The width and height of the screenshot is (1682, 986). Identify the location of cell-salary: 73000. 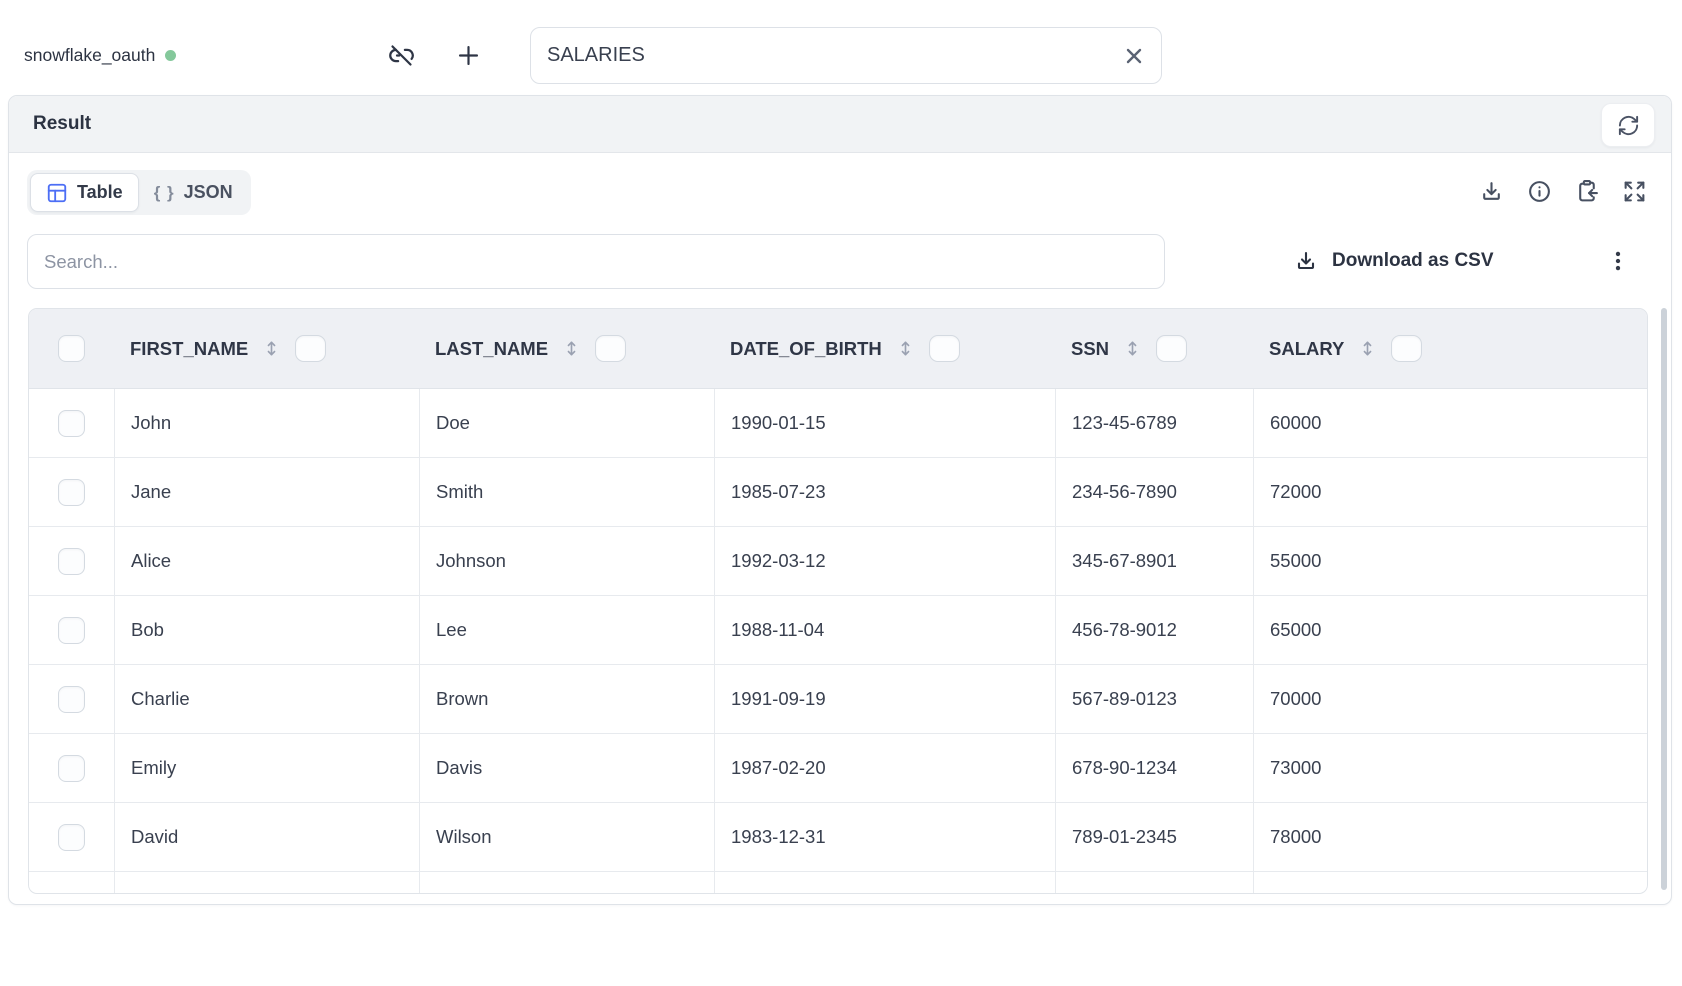
(1450, 768).